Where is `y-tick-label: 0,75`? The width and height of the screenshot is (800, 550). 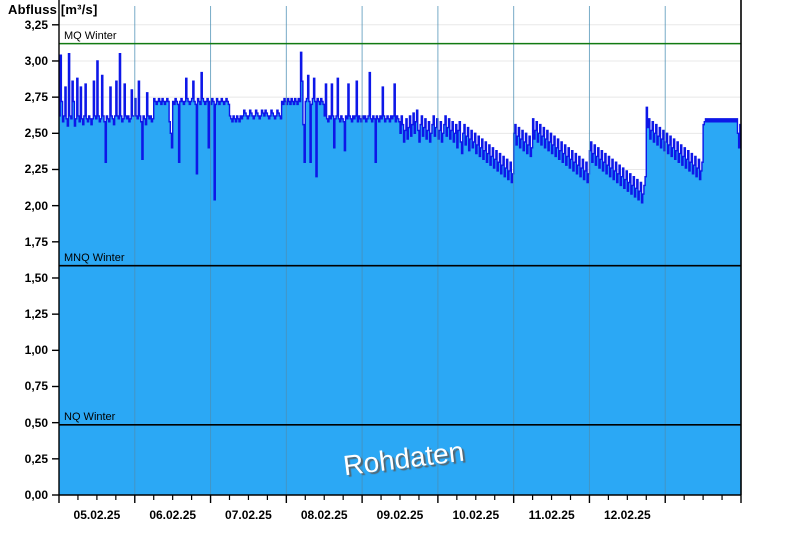 y-tick-label: 0,75 is located at coordinates (36, 386).